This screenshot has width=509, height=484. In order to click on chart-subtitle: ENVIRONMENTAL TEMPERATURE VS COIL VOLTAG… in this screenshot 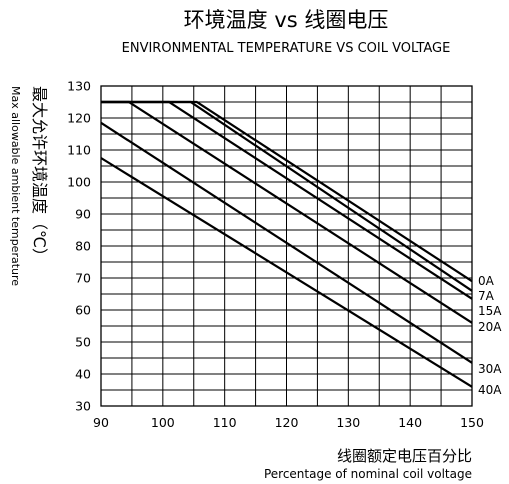, I will do `click(286, 48)`.